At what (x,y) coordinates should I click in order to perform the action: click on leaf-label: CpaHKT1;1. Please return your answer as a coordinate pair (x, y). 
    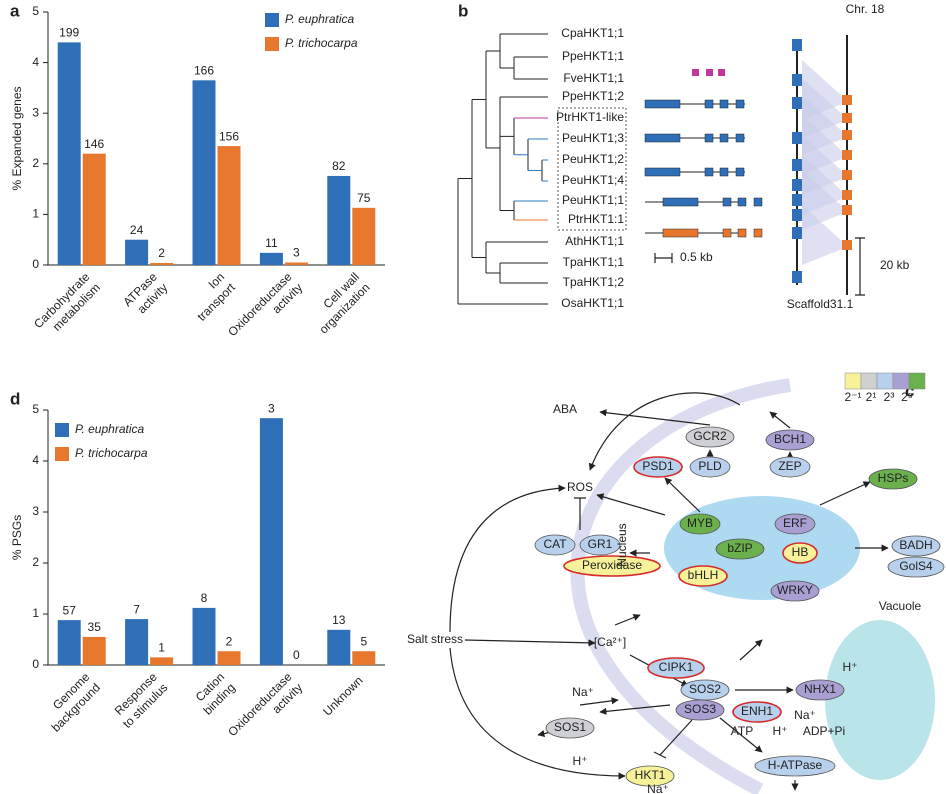
    Looking at the image, I should click on (592, 33).